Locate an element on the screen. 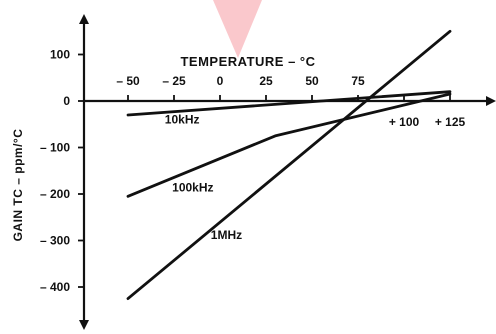  series-line-10khz is located at coordinates (289, 103).